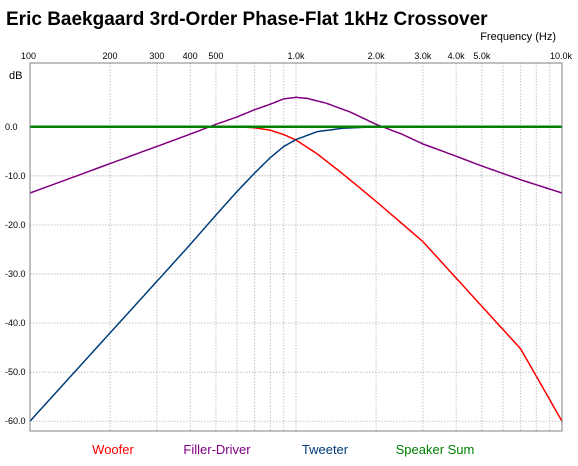 Image resolution: width=578 pixels, height=466 pixels. What do you see at coordinates (15, 225) in the screenshot?
I see `y-tick-label: -20.0` at bounding box center [15, 225].